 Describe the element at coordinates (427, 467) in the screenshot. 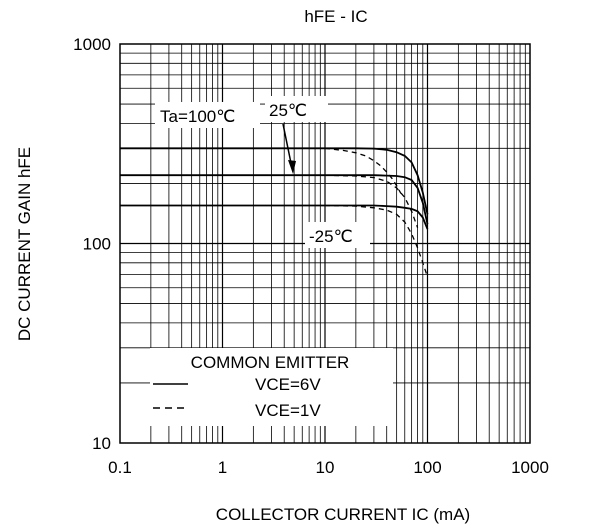

I see `x-tick-label: 100` at that location.